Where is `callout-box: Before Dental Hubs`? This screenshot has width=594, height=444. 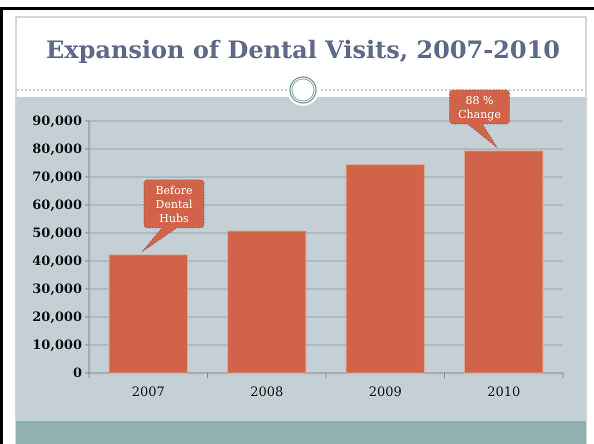
callout-box: Before Dental Hubs is located at coordinates (173, 215).